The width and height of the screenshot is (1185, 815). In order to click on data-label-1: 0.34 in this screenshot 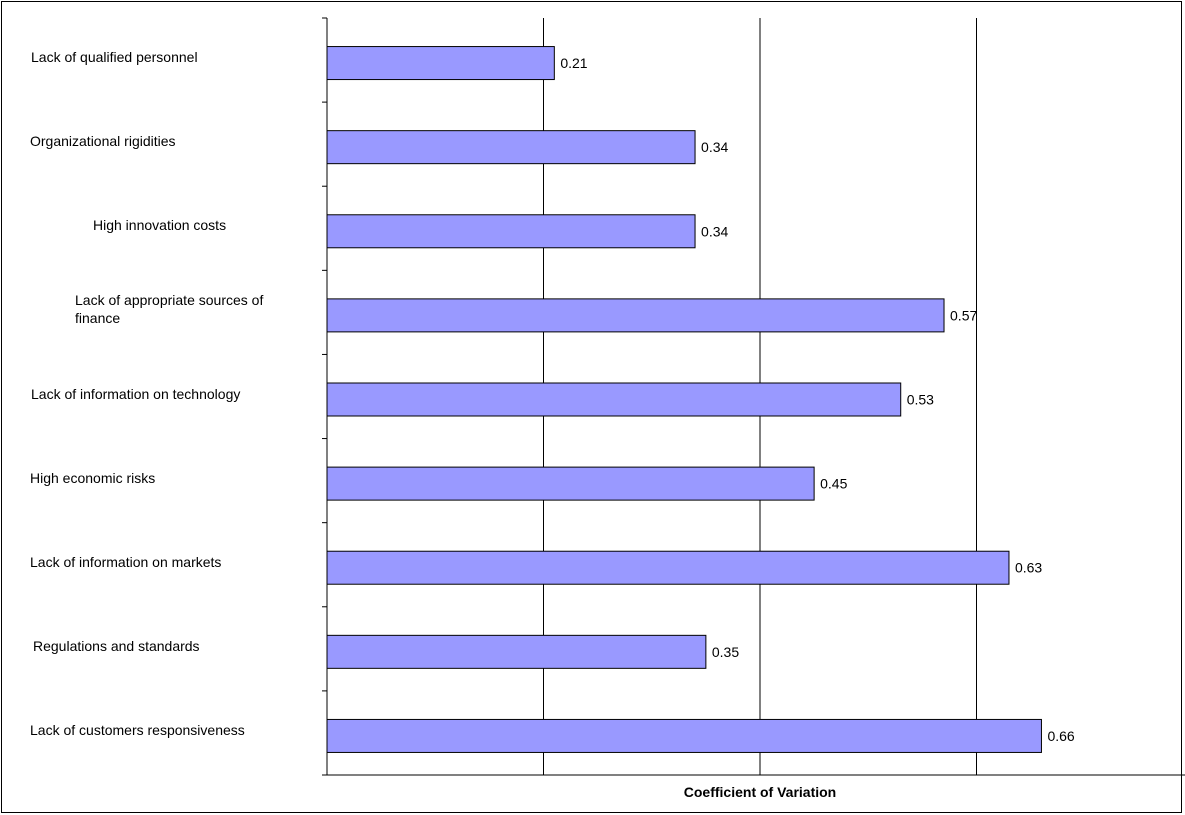, I will do `click(714, 147)`.